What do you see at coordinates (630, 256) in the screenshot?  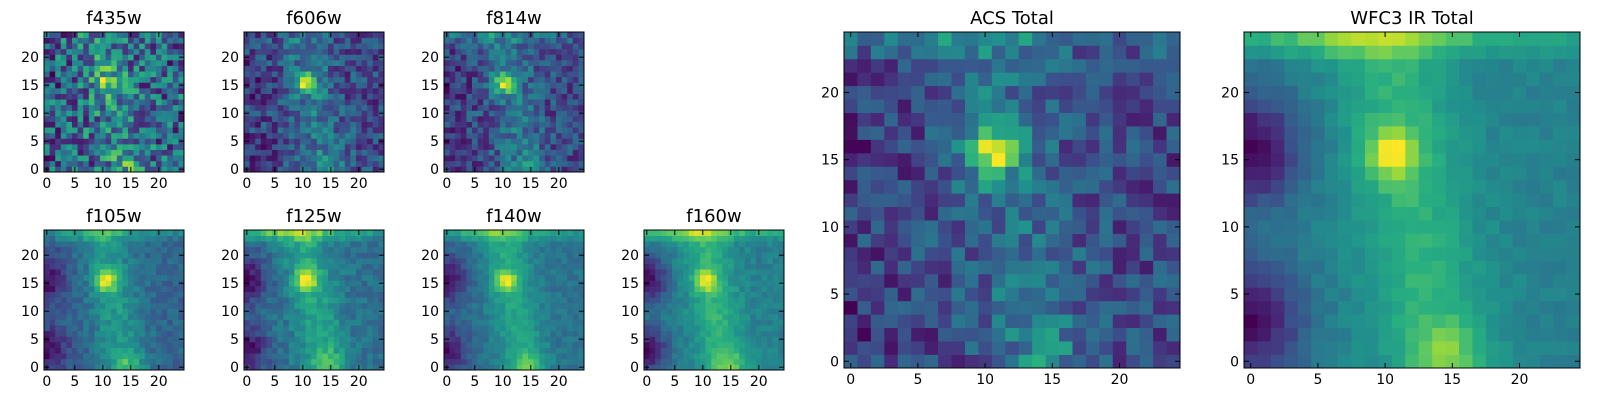 I see `y-tick-label: 20` at bounding box center [630, 256].